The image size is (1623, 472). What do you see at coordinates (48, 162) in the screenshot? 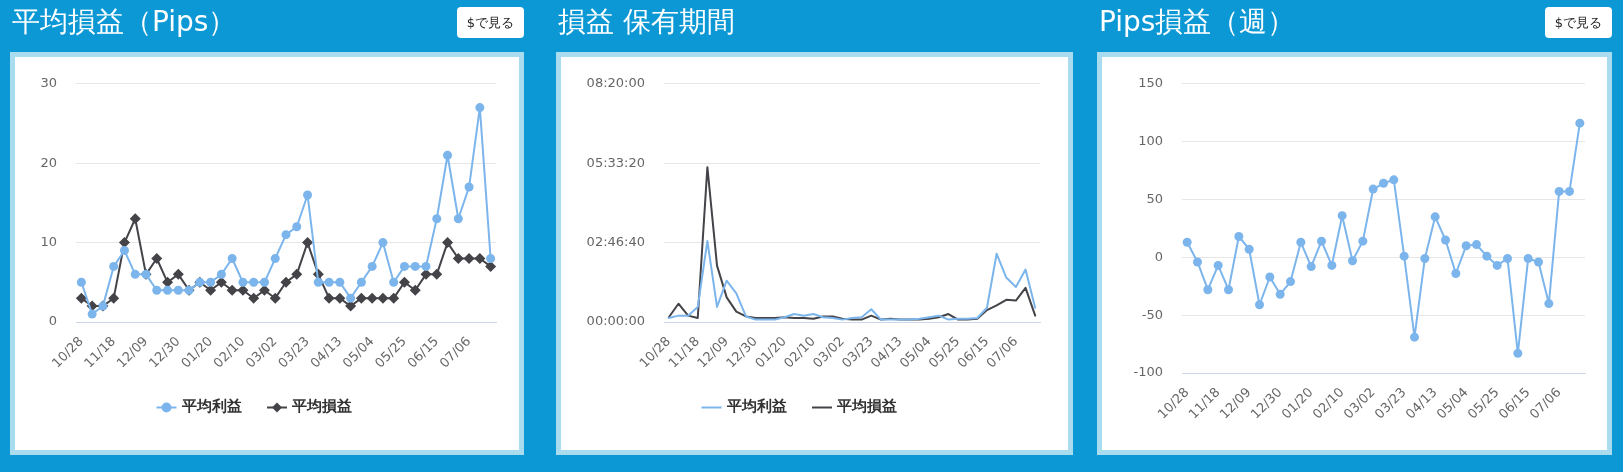
I see `y-tick-label: 20` at bounding box center [48, 162].